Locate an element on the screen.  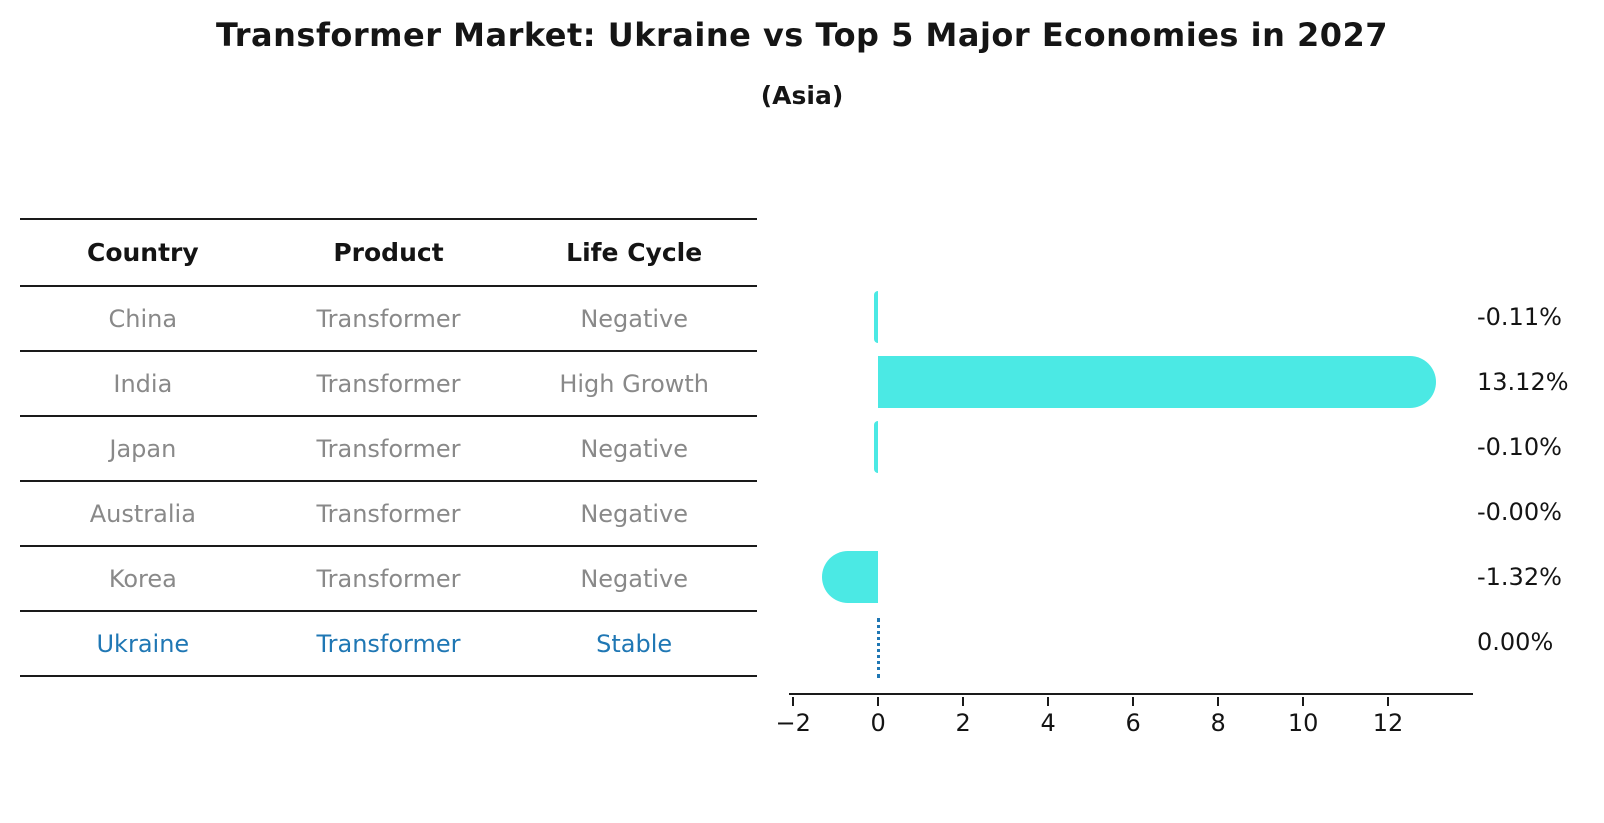
x-tick-label: −2 is located at coordinates (793, 723).